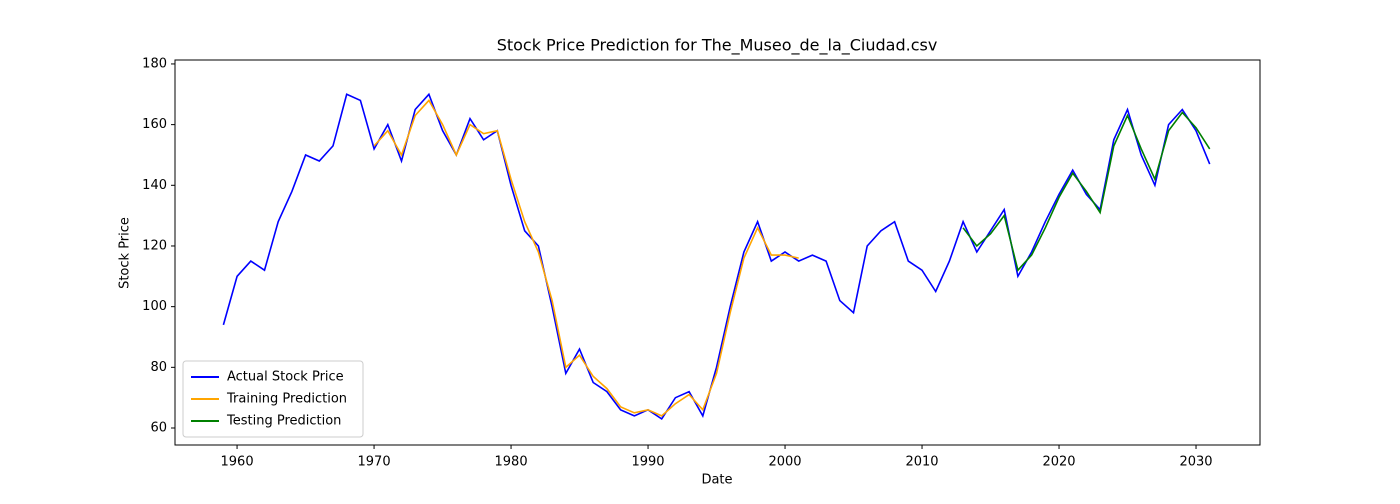 The width and height of the screenshot is (1400, 504). I want to click on x-tick-label: 1960, so click(237, 462).